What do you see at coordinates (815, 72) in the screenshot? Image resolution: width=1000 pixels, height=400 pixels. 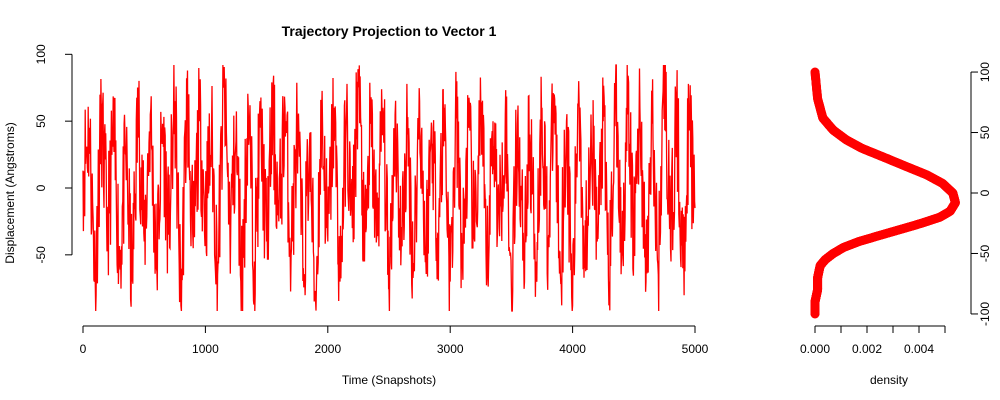 I see `density-point` at bounding box center [815, 72].